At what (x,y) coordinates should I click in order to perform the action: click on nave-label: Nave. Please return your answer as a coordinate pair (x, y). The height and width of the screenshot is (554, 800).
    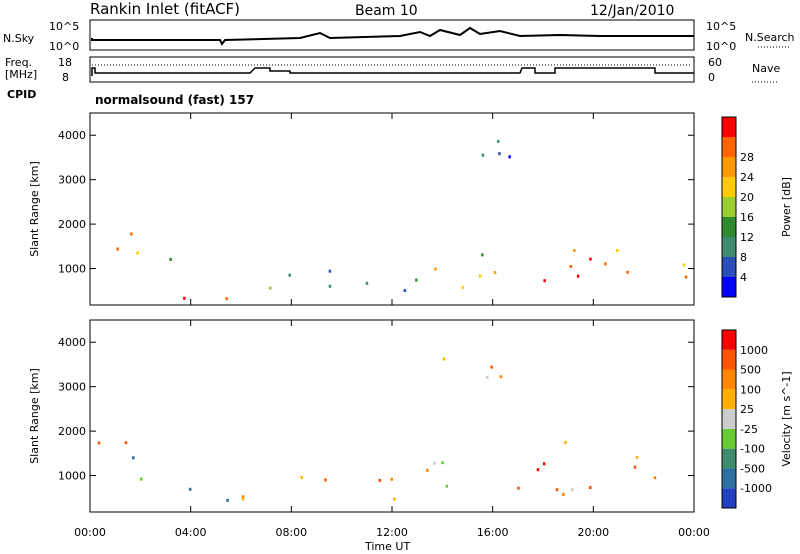
    Looking at the image, I should click on (766, 68).